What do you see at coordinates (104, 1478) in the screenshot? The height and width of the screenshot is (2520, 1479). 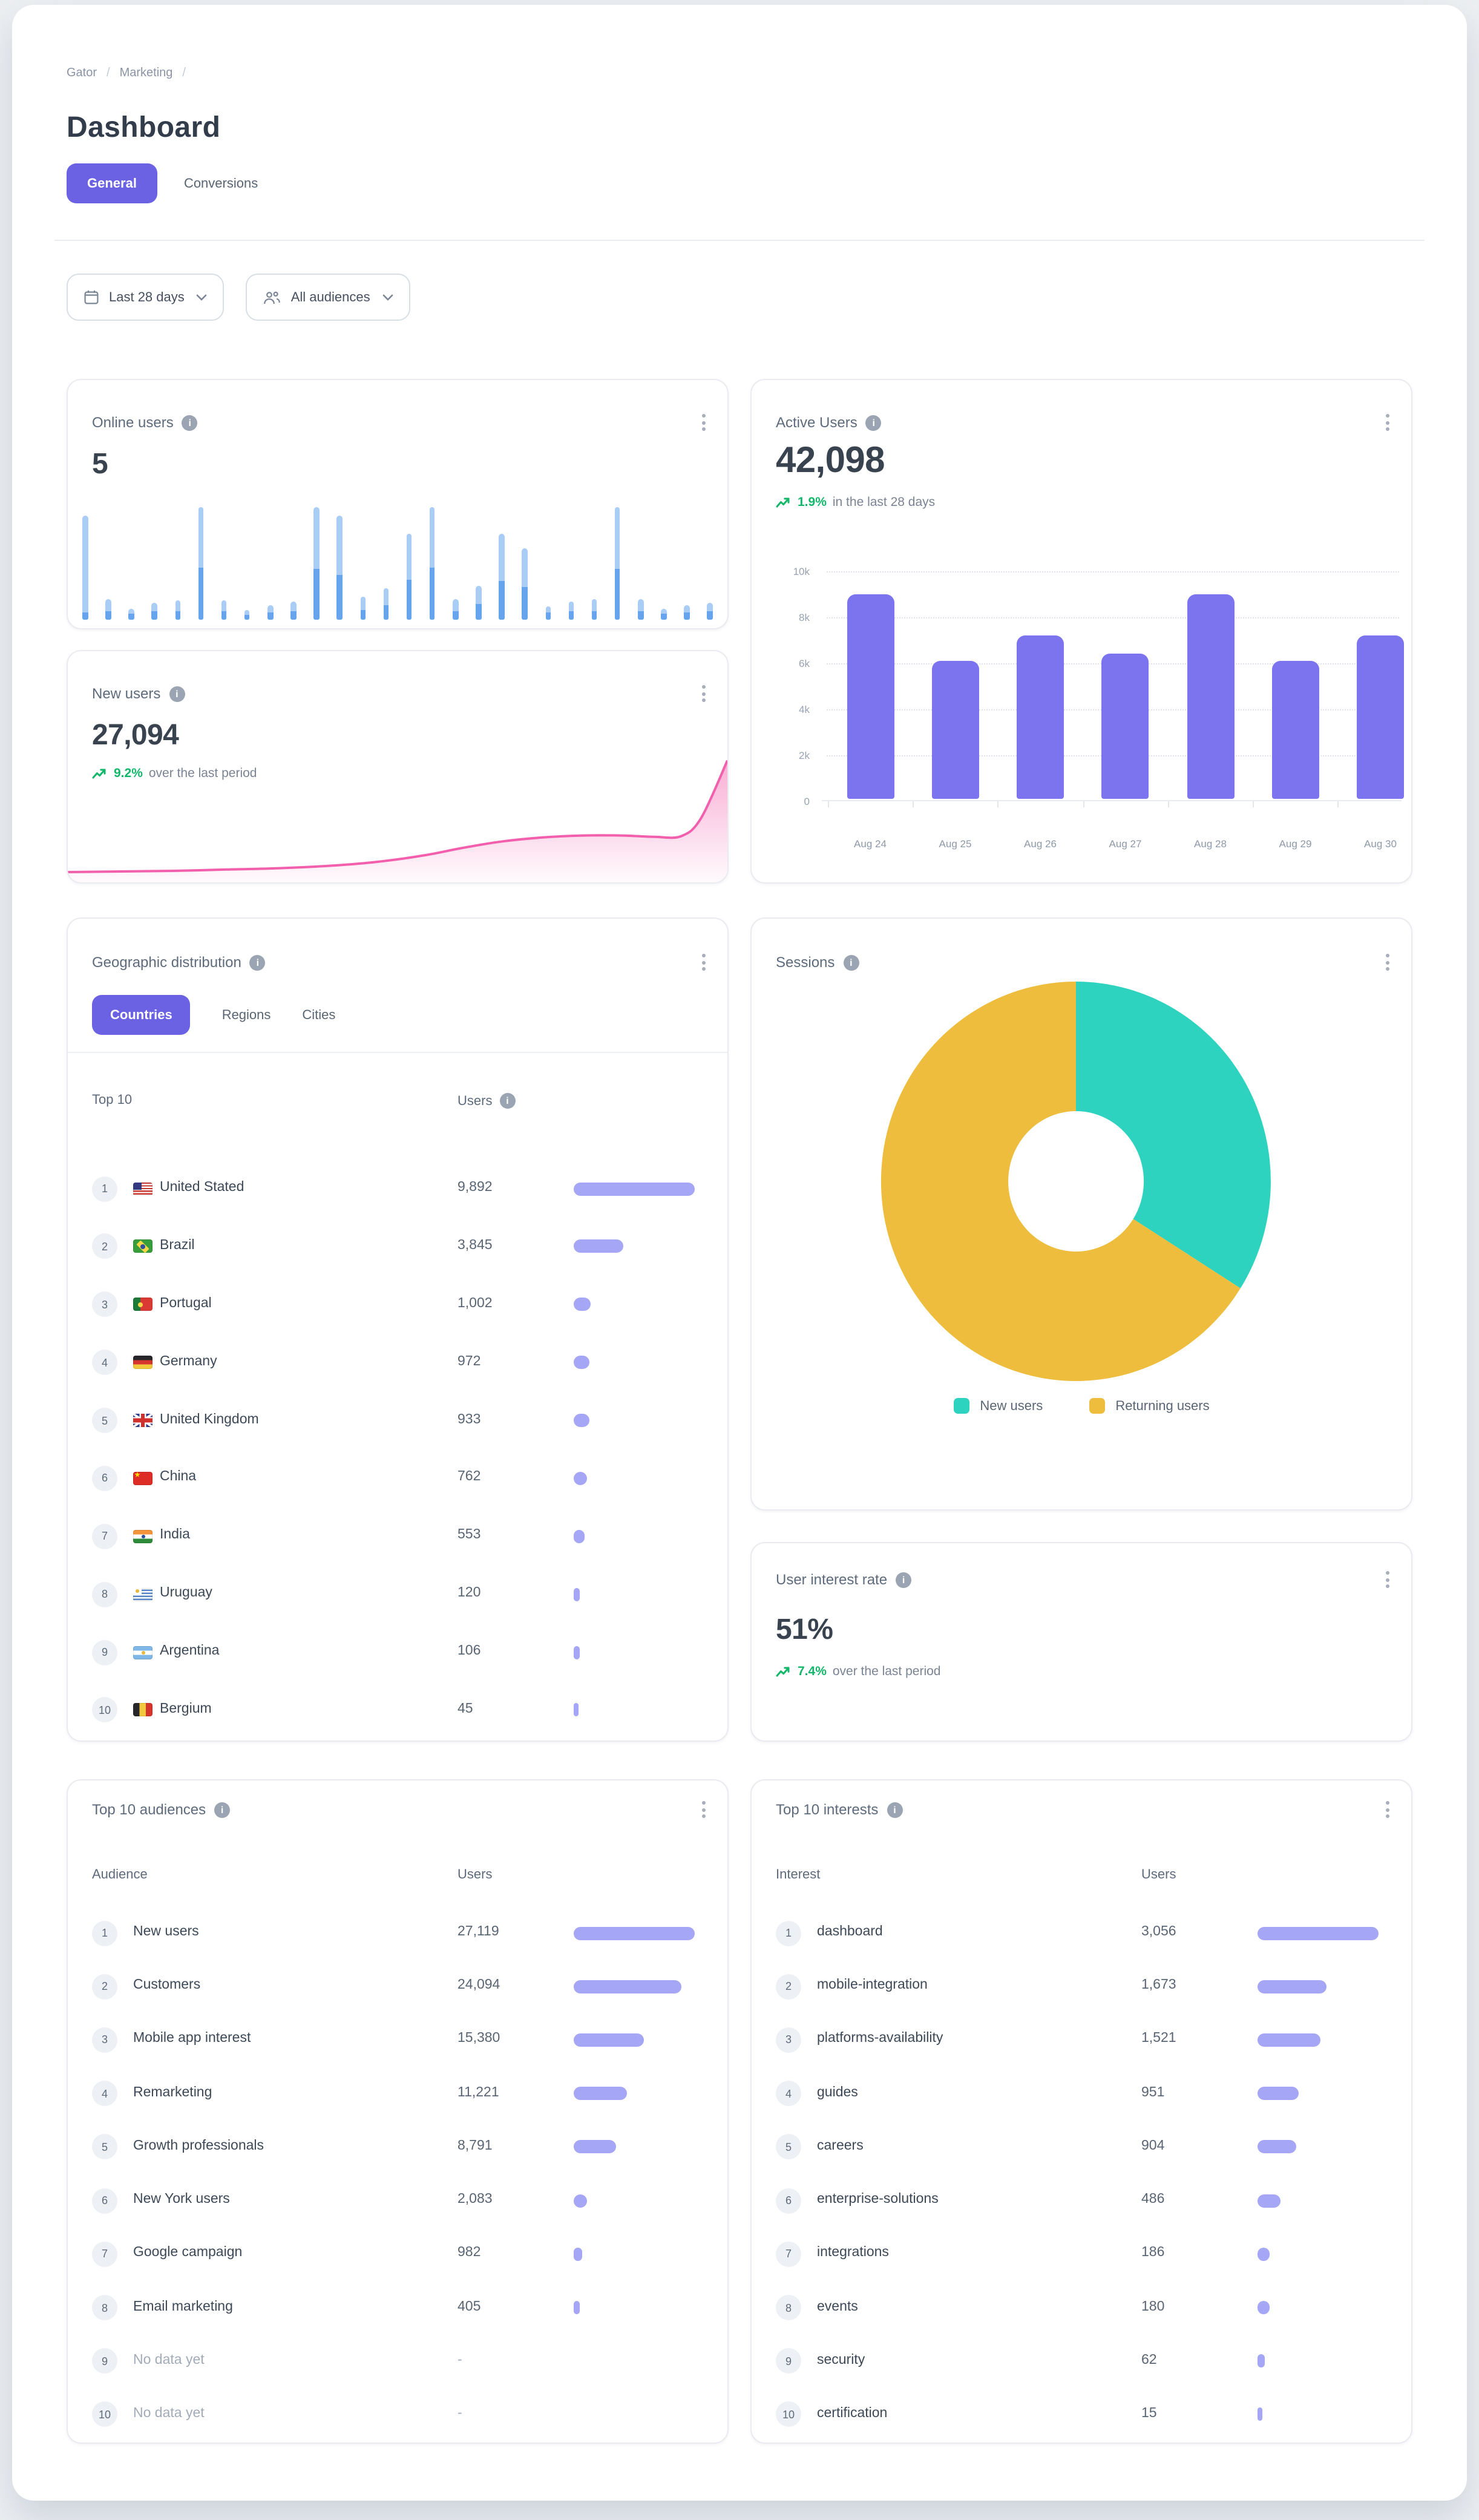 I see `rank-badge: 6` at bounding box center [104, 1478].